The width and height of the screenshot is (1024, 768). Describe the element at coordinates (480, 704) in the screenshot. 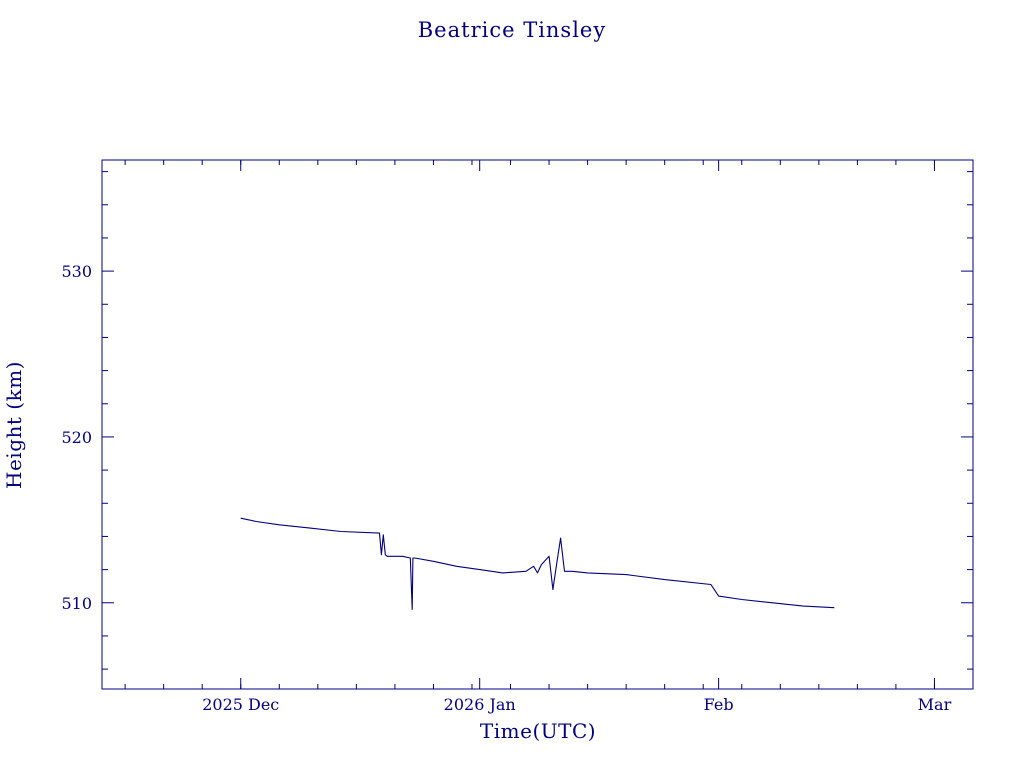

I see `x-tick-label: 2026 Jan` at that location.